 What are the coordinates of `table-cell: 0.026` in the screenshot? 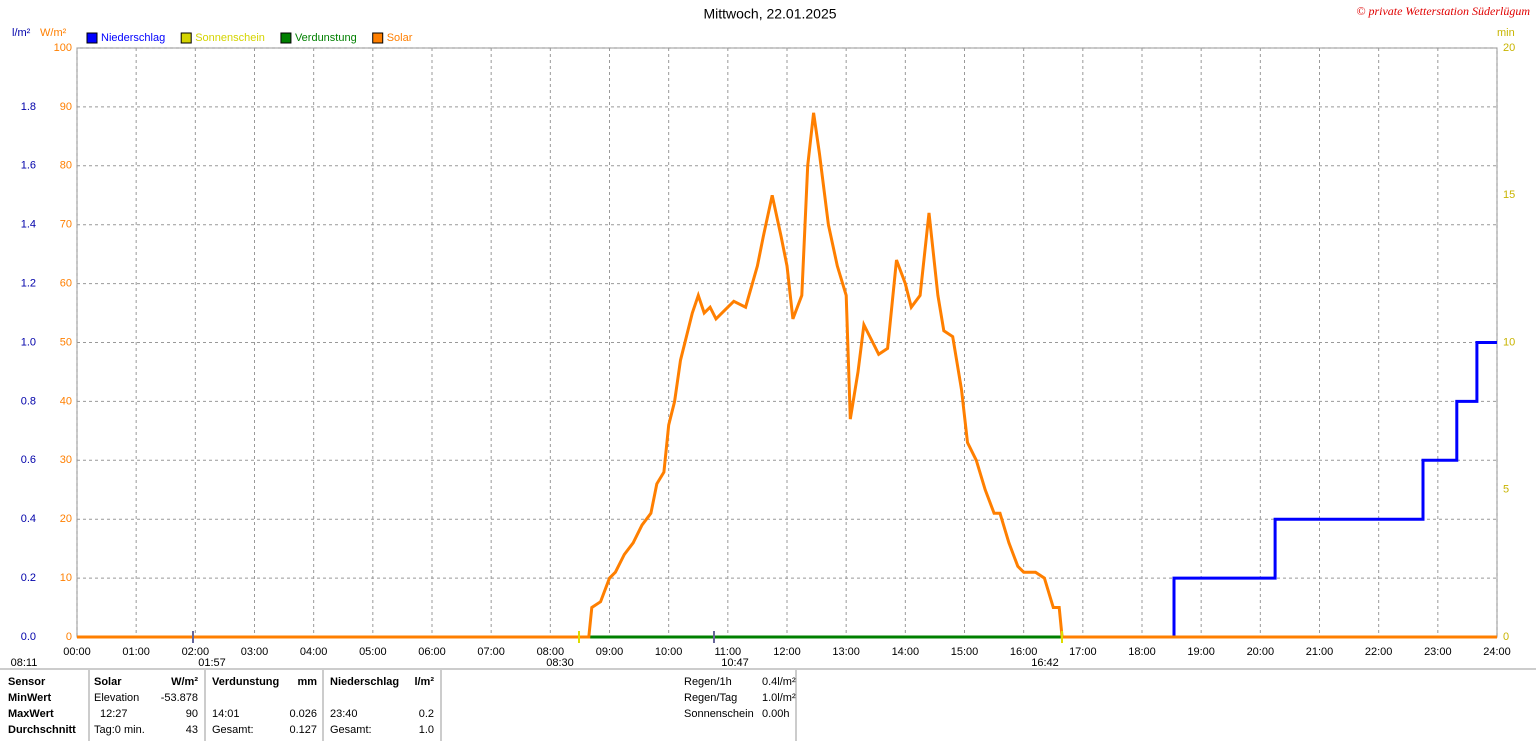 It's located at (303, 714).